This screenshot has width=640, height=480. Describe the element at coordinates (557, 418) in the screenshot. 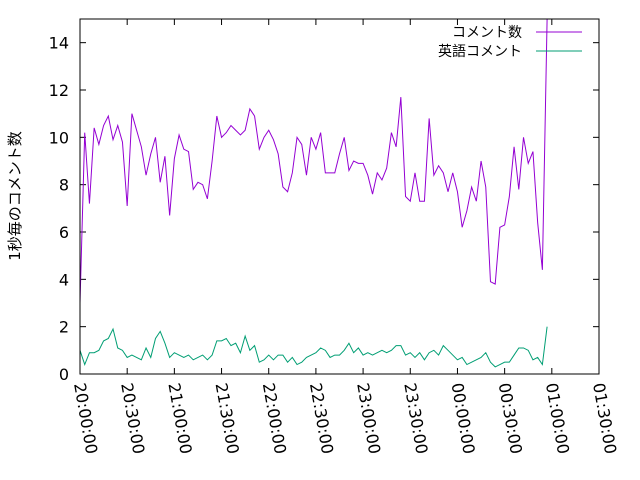

I see `x-tick-label: 01:00:00` at that location.